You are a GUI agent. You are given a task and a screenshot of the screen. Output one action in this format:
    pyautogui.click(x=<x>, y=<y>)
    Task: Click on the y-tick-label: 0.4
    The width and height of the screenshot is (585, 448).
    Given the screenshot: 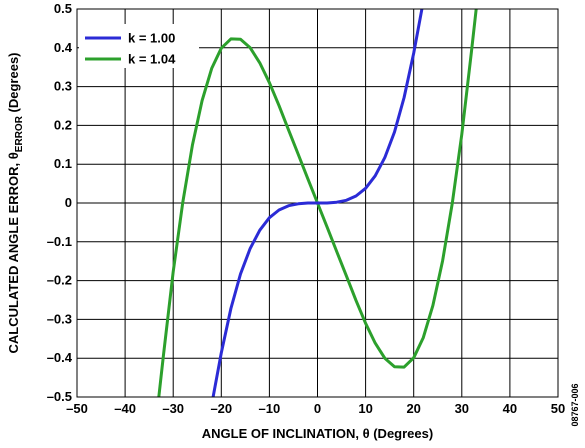 What is the action you would take?
    pyautogui.click(x=63, y=47)
    